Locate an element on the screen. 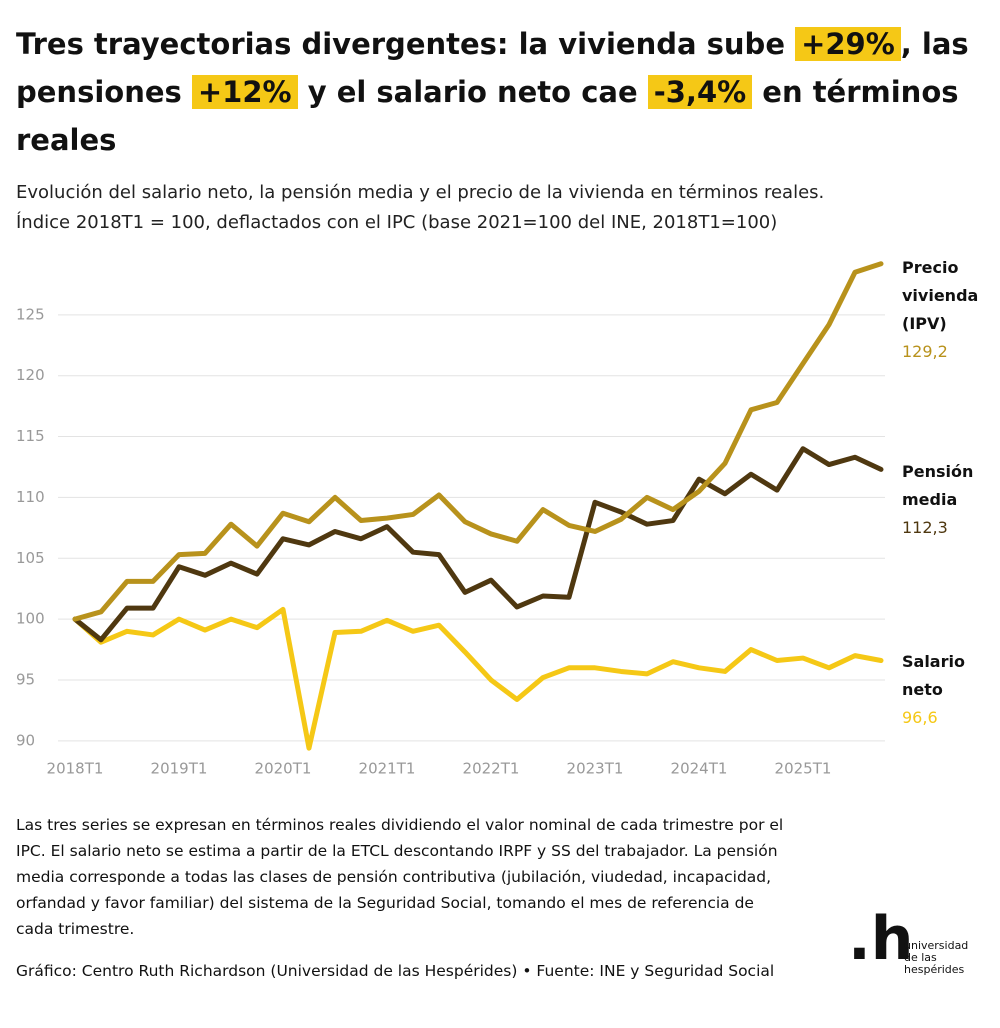 Image resolution: width=1000 pixels, height=1028 pixels. legend-entry: Precio vivienda (IPV) is located at coordinates (940, 295).